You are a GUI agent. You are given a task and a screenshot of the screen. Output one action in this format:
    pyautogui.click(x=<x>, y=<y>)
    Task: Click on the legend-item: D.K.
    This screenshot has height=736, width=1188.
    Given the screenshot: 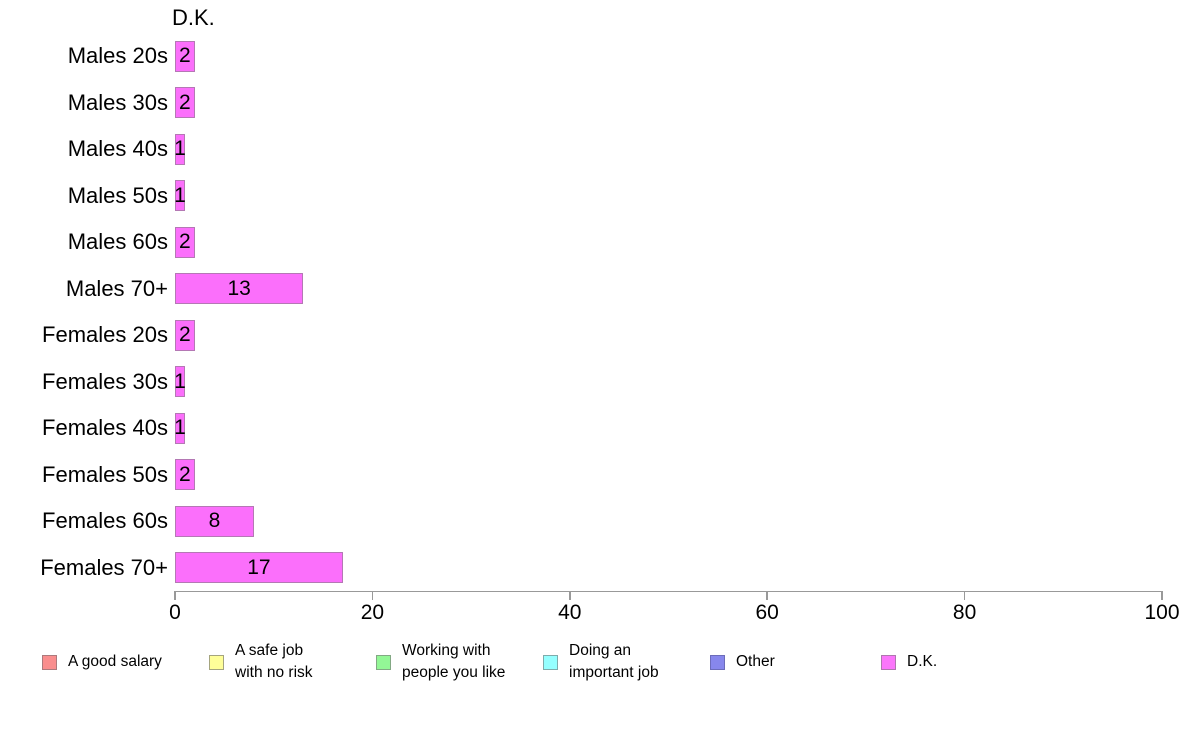 What is the action you would take?
    pyautogui.click(x=909, y=662)
    